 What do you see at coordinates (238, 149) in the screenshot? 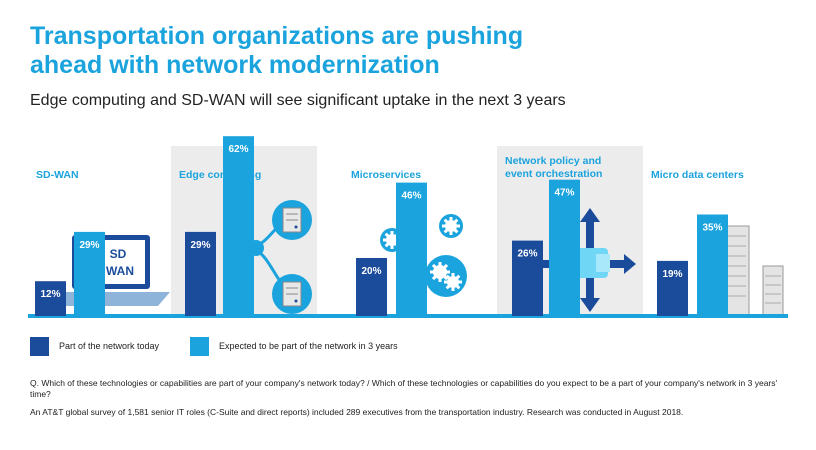
I see `data-label: 62%` at bounding box center [238, 149].